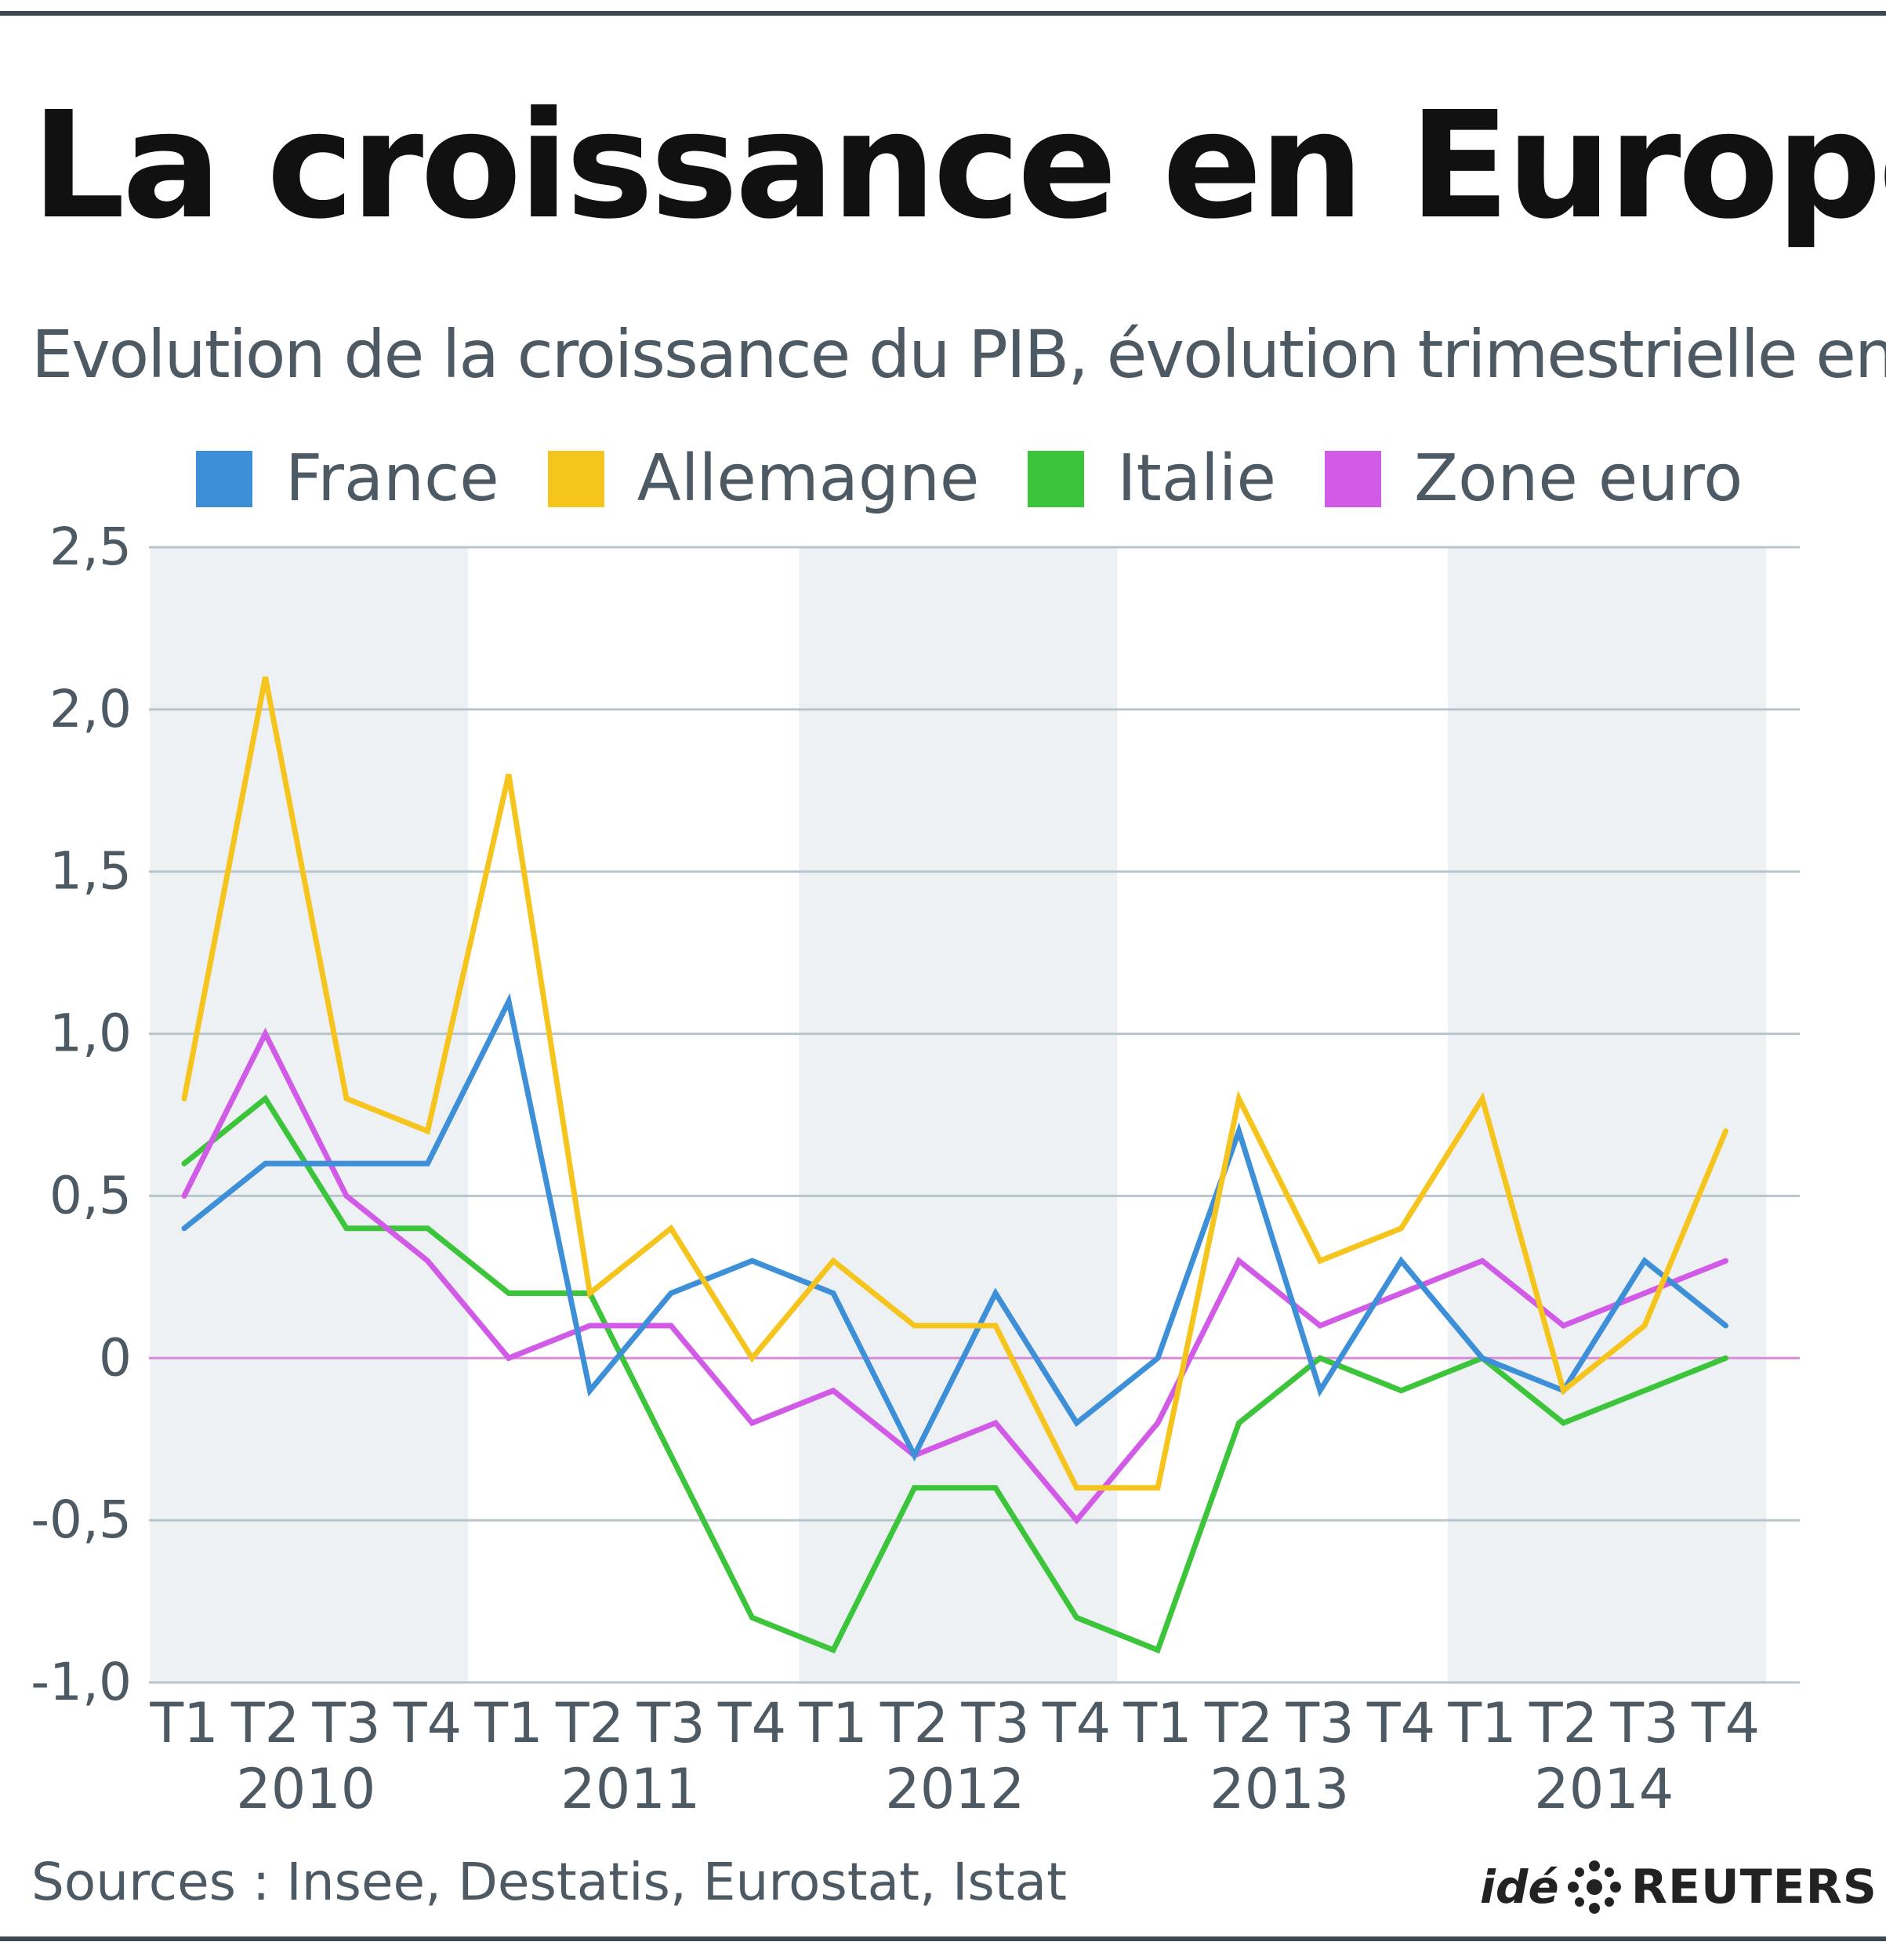  I want to click on year-label: 2010, so click(305, 1789).